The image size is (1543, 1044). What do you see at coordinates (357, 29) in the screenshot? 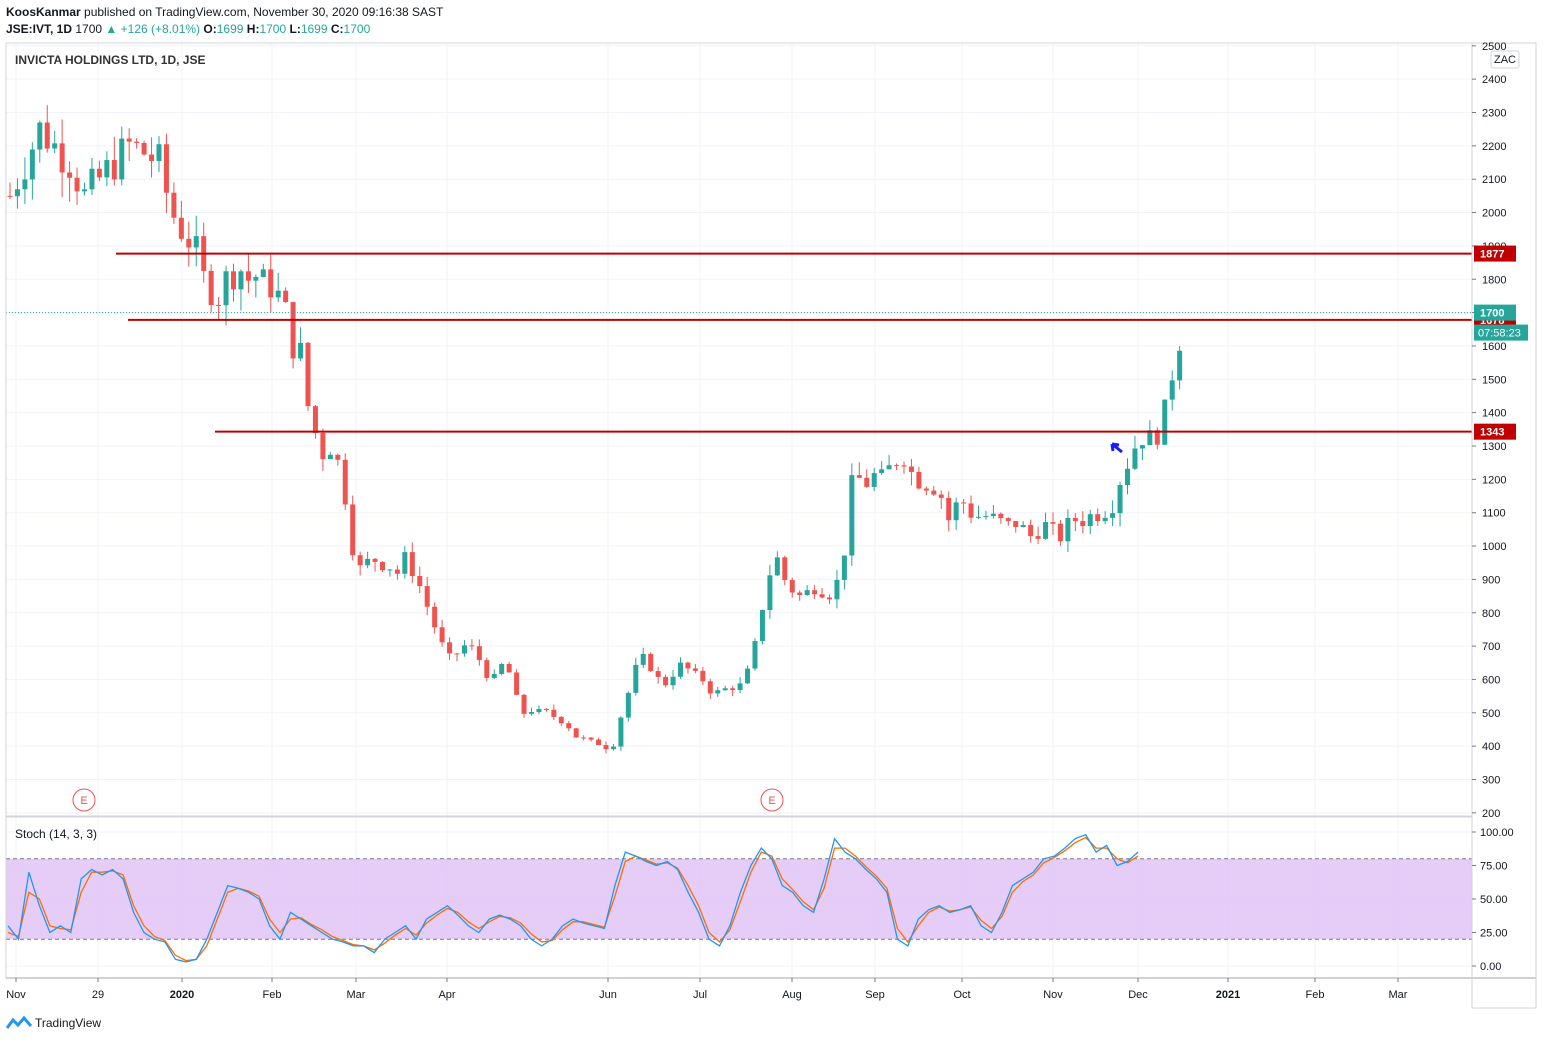
I see `close-value: 1700` at bounding box center [357, 29].